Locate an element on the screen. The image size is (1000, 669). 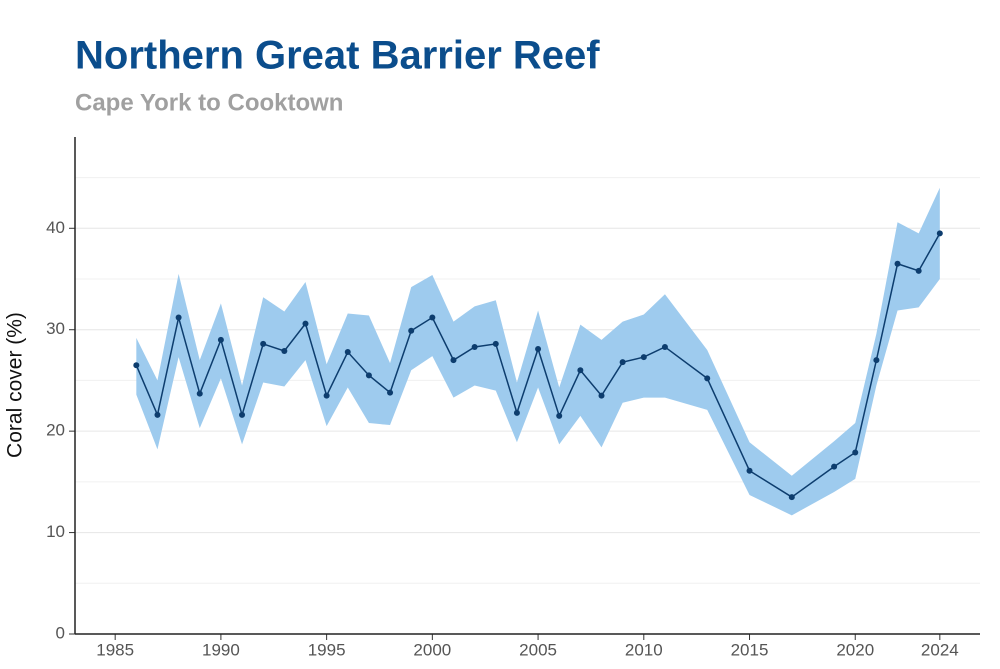
x-tick-label: 2015 is located at coordinates (750, 649).